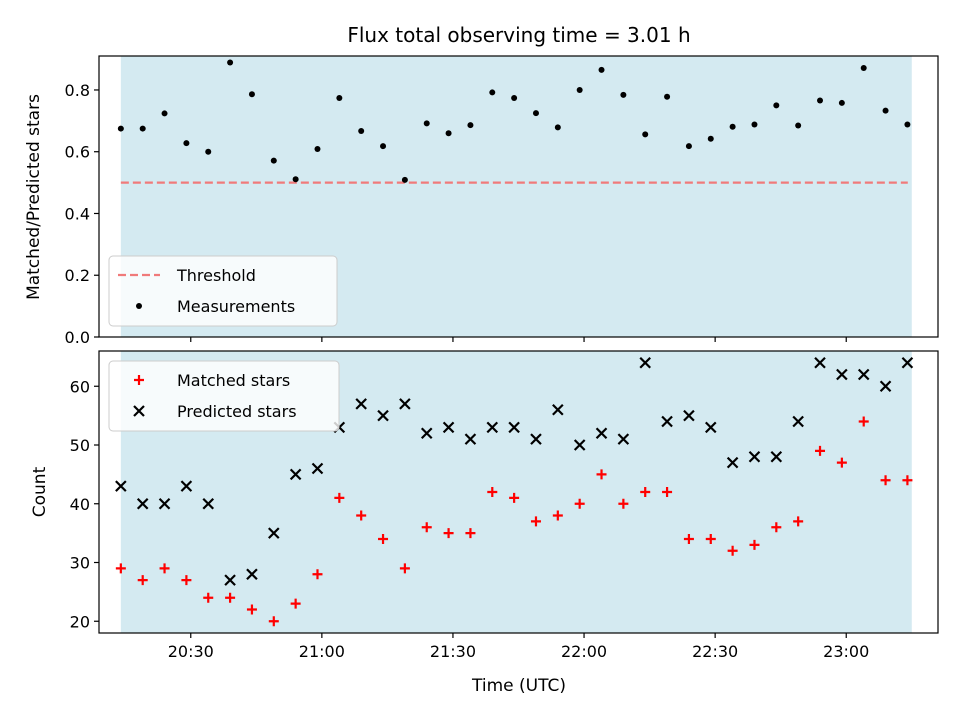 This screenshot has width=960, height=725. Describe the element at coordinates (77, 213) in the screenshot. I see `y-tick-label: 0.4` at that location.